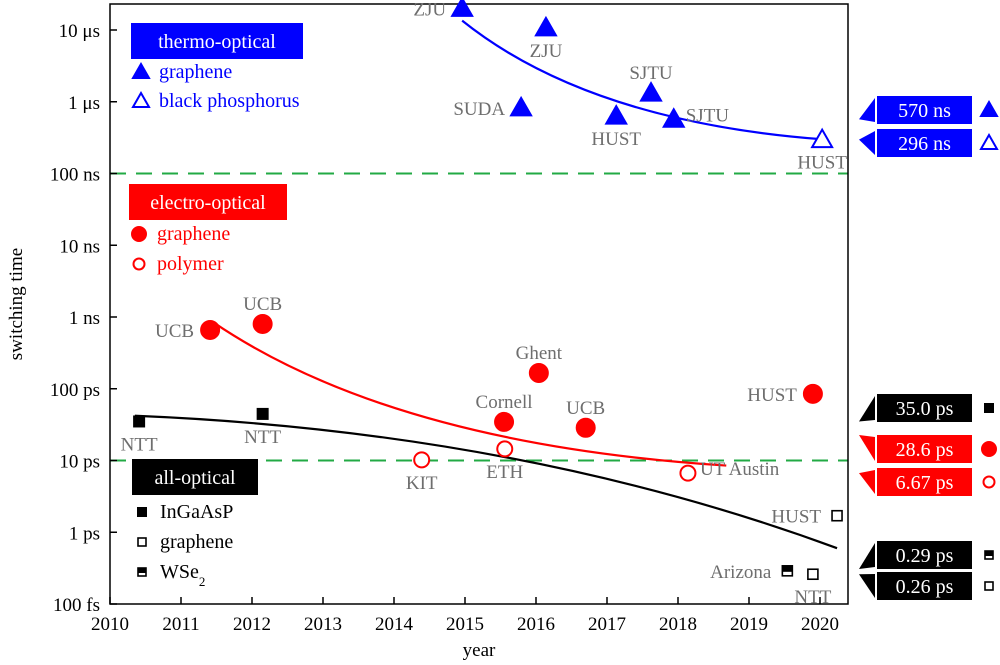 This screenshot has width=1000, height=665. What do you see at coordinates (229, 101) in the screenshot?
I see `legend-entry-label: black phosphorus` at bounding box center [229, 101].